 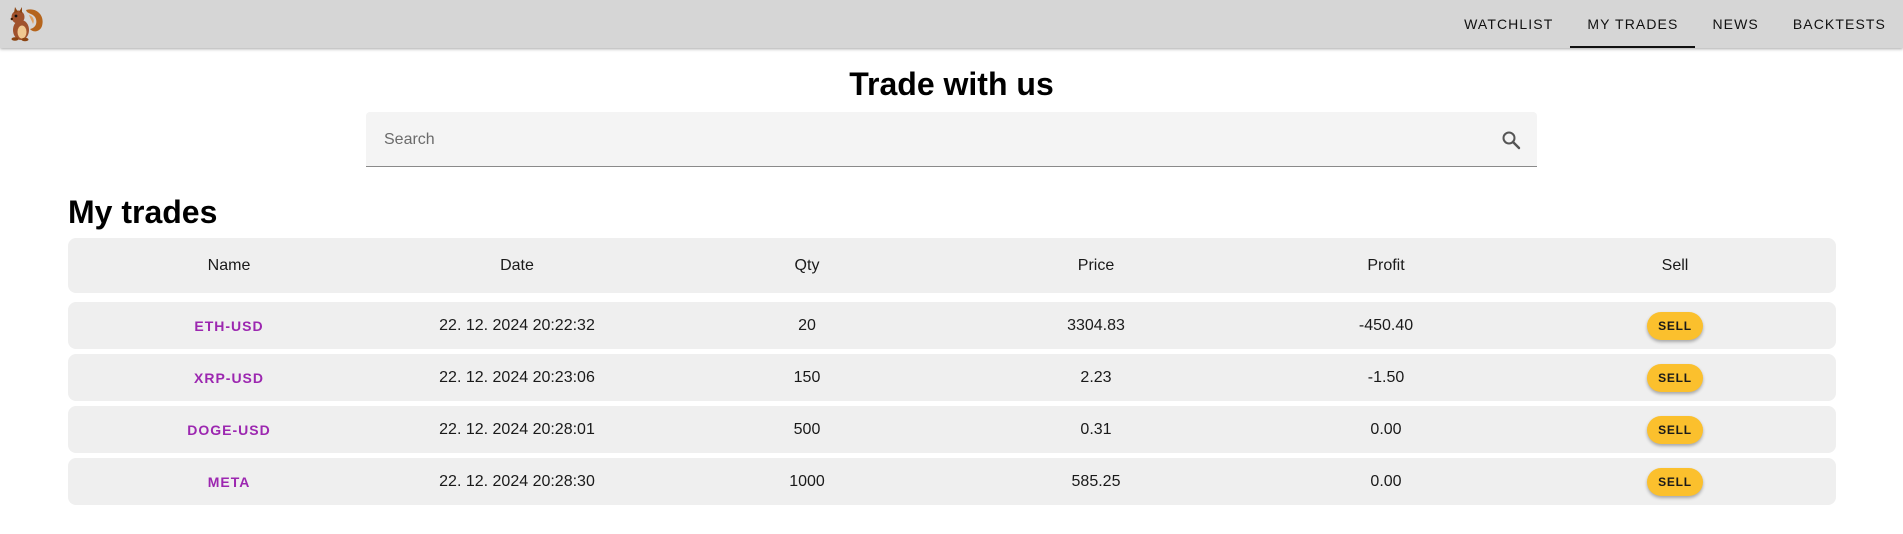 I want to click on section-title: My trades, so click(x=143, y=212).